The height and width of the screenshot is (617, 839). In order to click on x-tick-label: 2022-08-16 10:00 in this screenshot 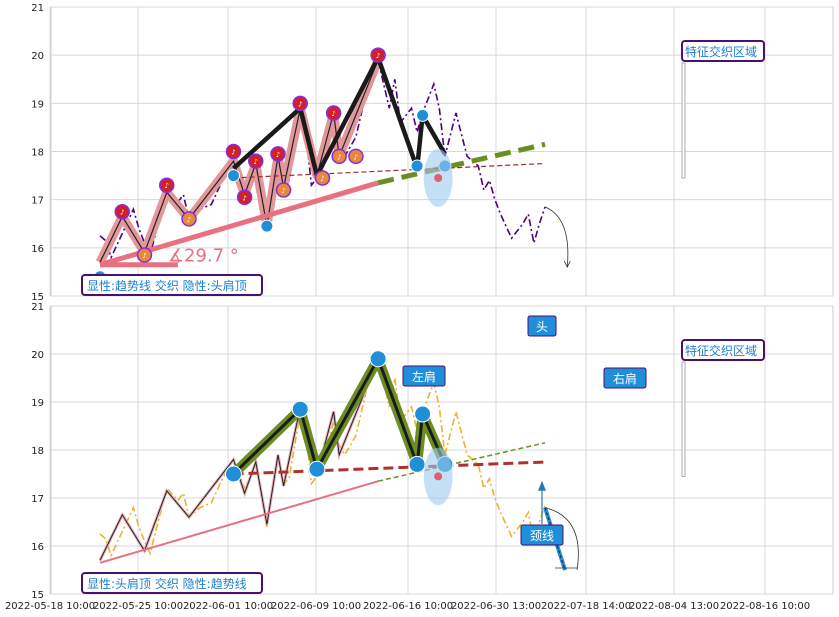, I will do `click(765, 606)`.